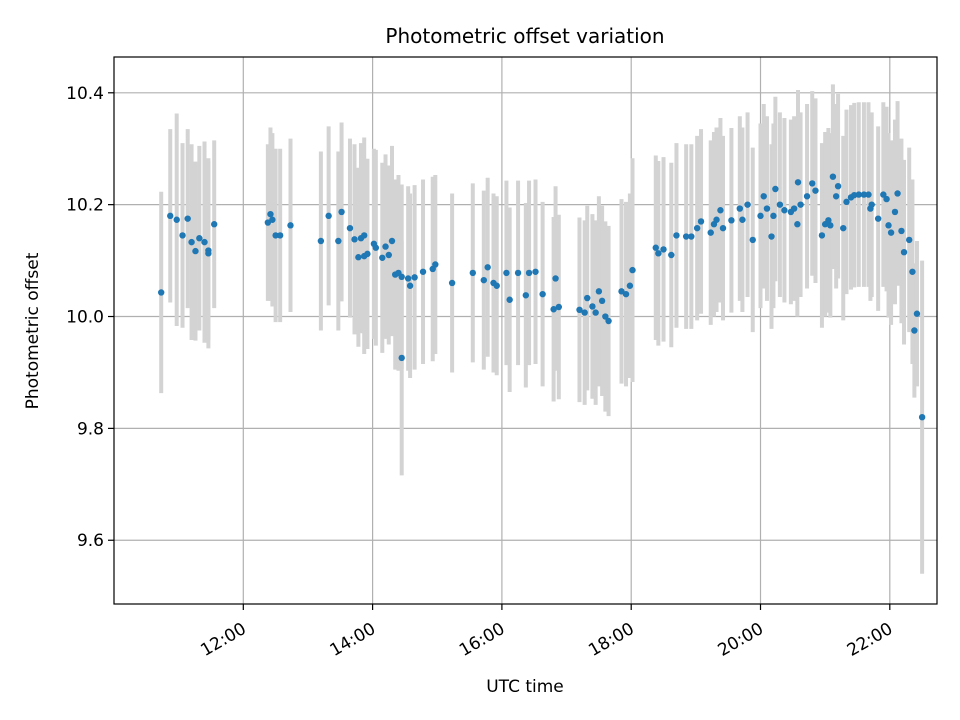 Image resolution: width=960 pixels, height=720 pixels. Describe the element at coordinates (85, 318) in the screenshot. I see `y-tick-label: 10.0` at that location.